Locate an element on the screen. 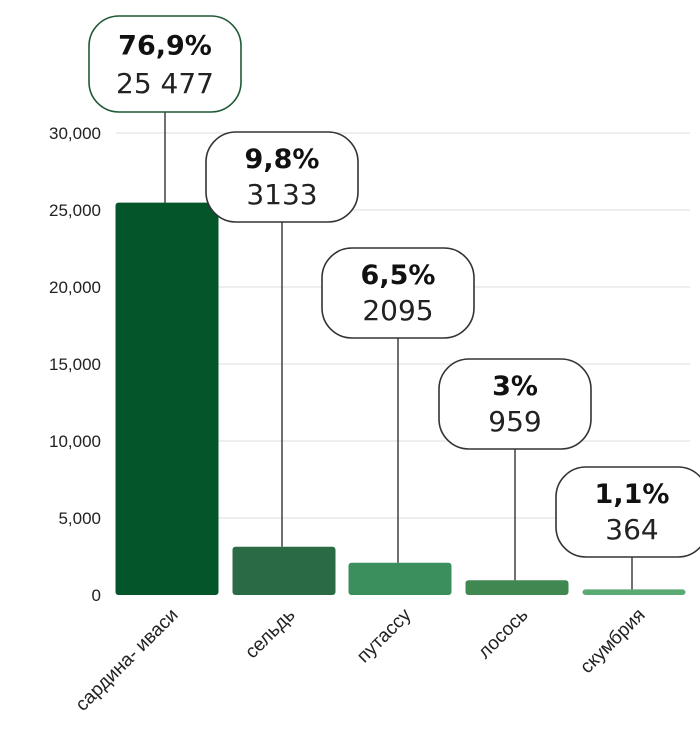 The image size is (700, 747). x-tick-label: сельдь is located at coordinates (270, 634).